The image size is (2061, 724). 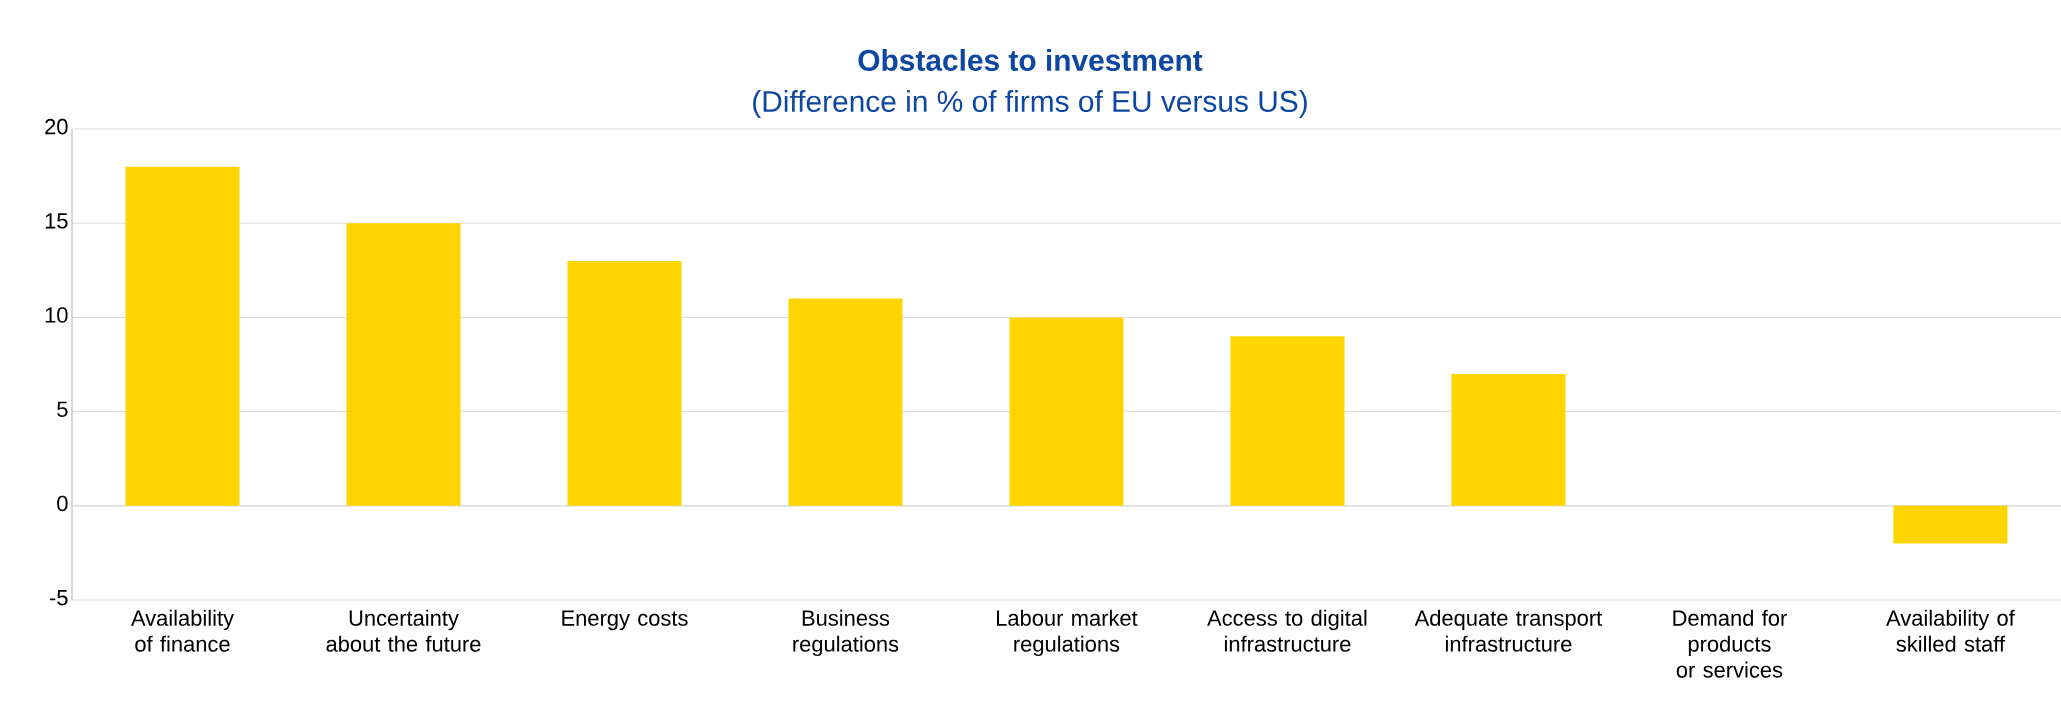 What do you see at coordinates (1287, 630) in the screenshot?
I see `x-tick-label: Access to digital infrastructure` at bounding box center [1287, 630].